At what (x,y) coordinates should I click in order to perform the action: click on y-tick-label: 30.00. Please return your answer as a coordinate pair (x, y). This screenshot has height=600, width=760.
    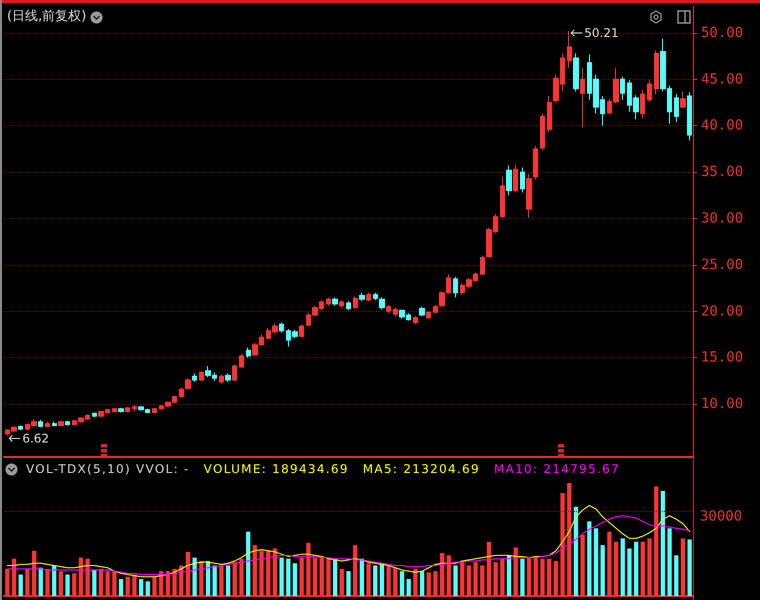
    Looking at the image, I should click on (722, 218).